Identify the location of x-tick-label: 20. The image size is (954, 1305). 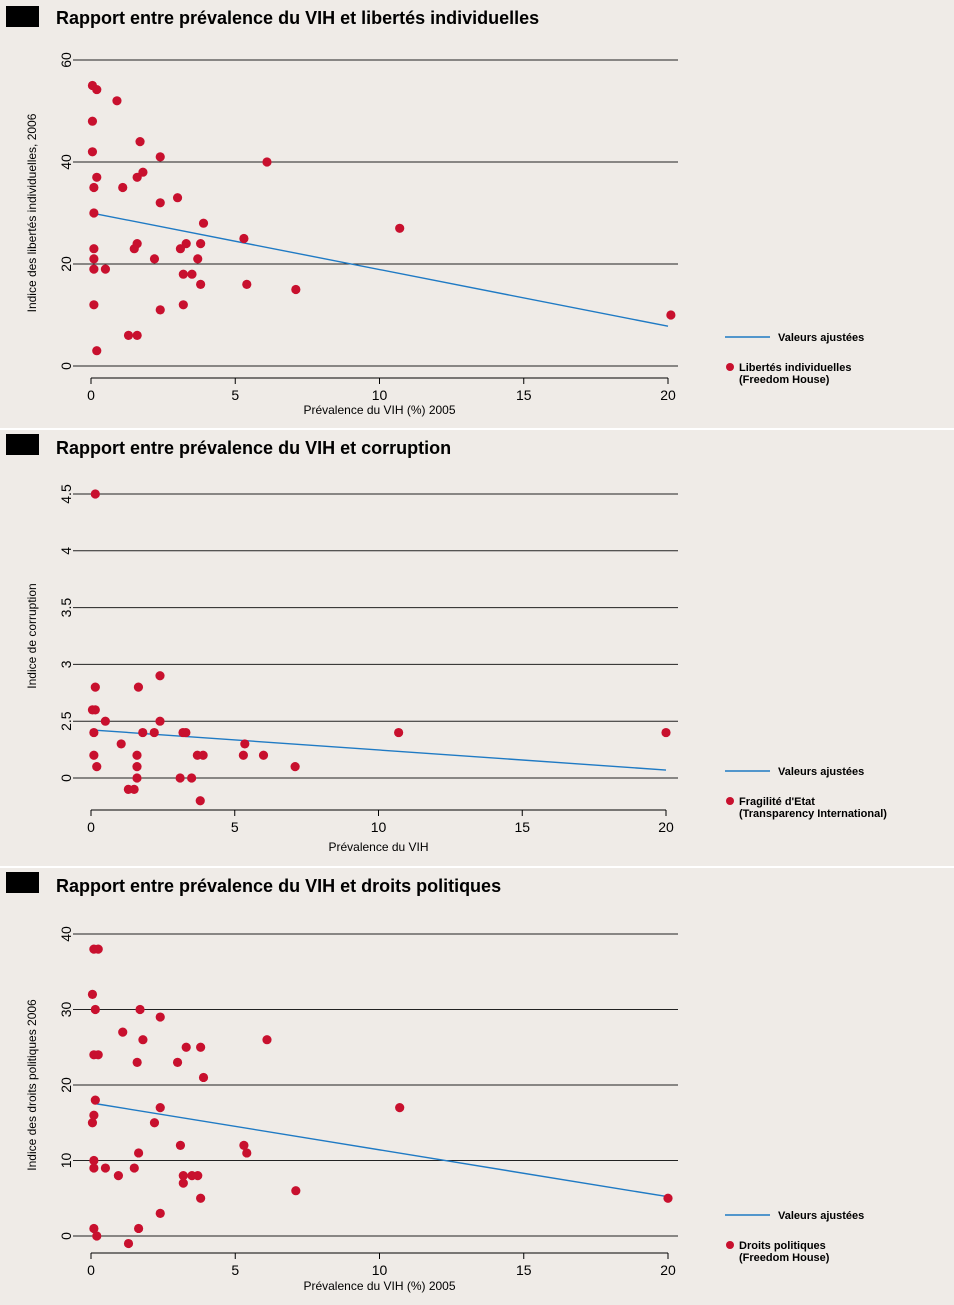
(668, 395).